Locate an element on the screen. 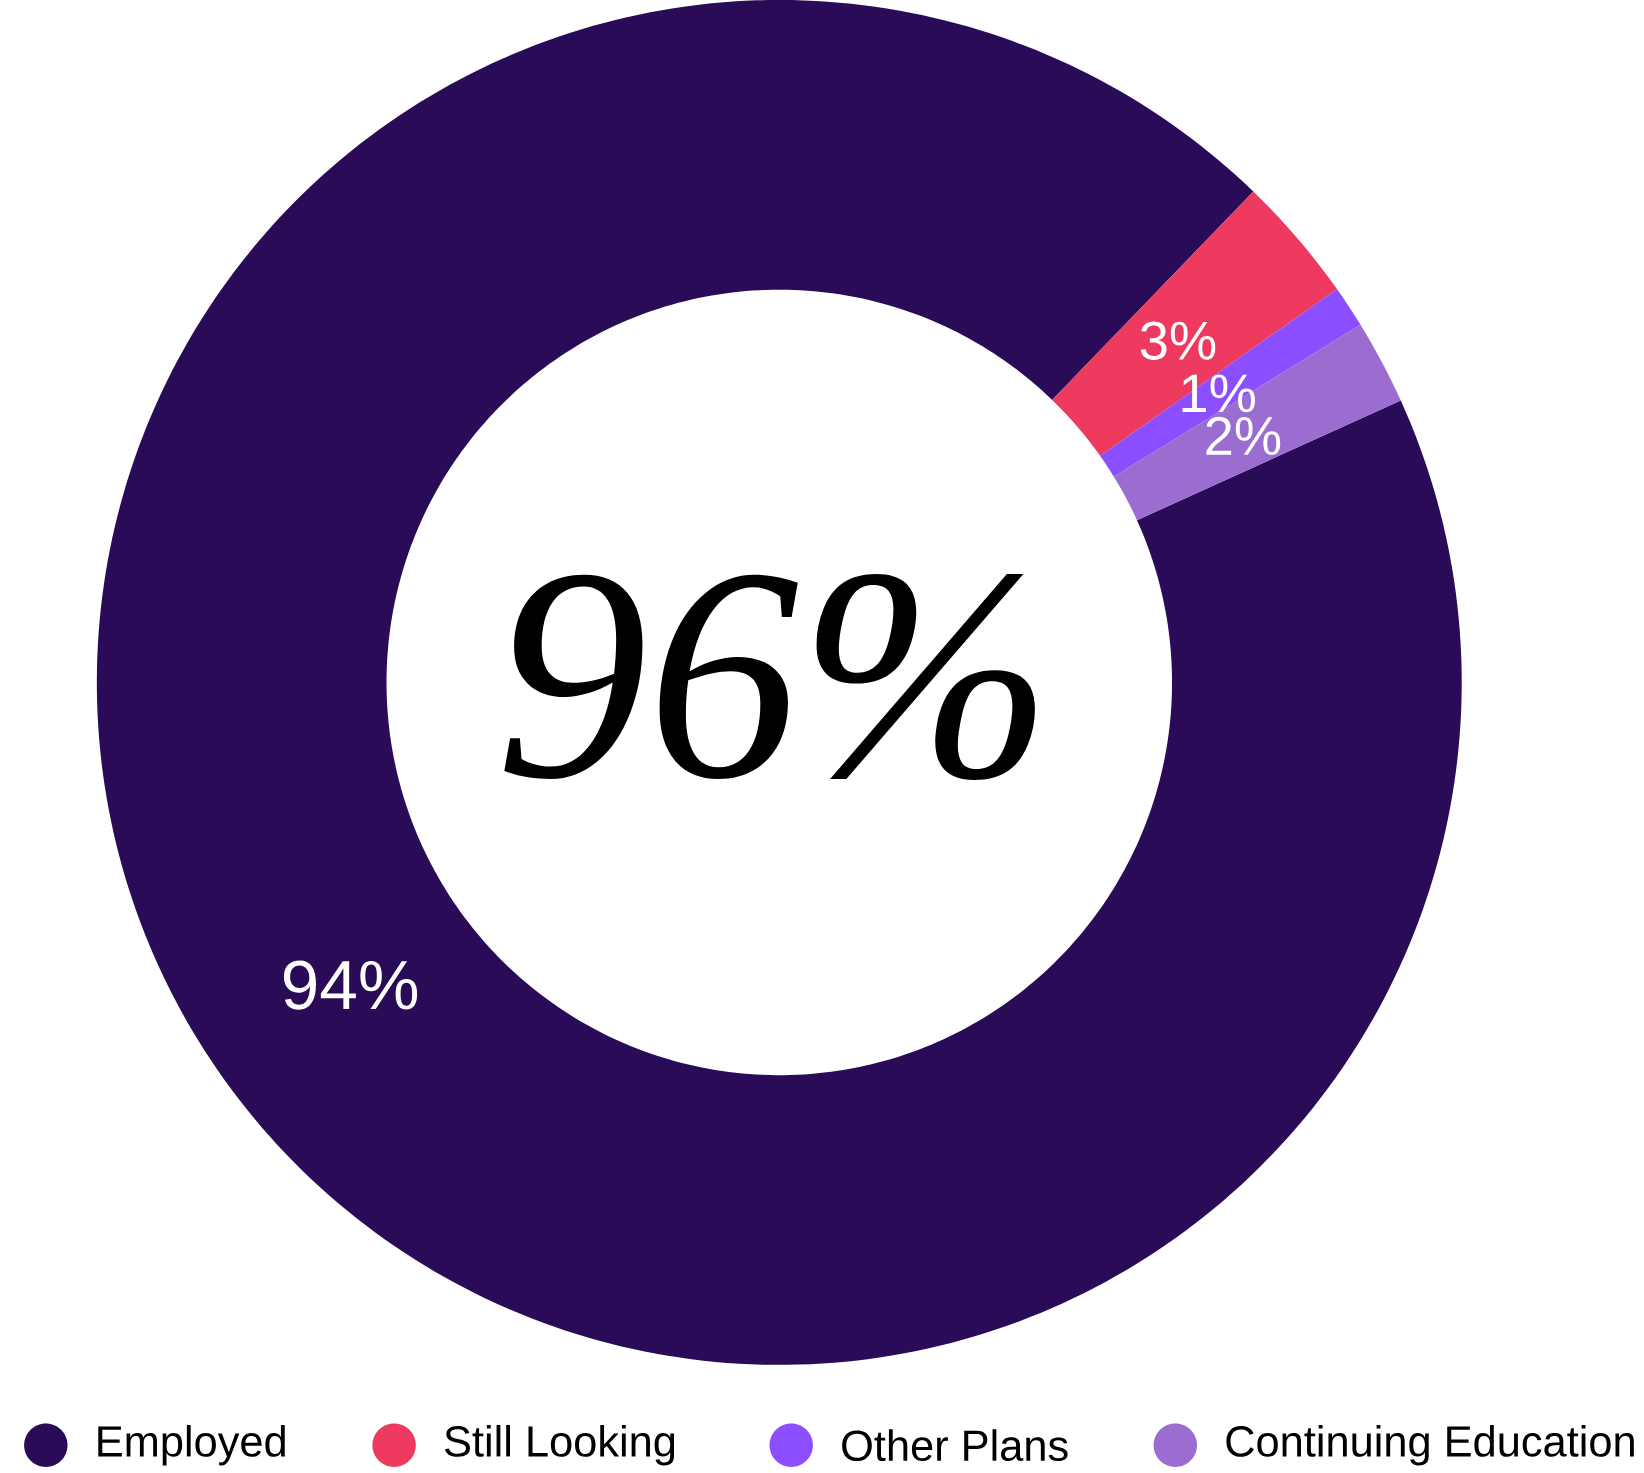 This screenshot has width=1644, height=1473. data-label: 2% is located at coordinates (1243, 436).